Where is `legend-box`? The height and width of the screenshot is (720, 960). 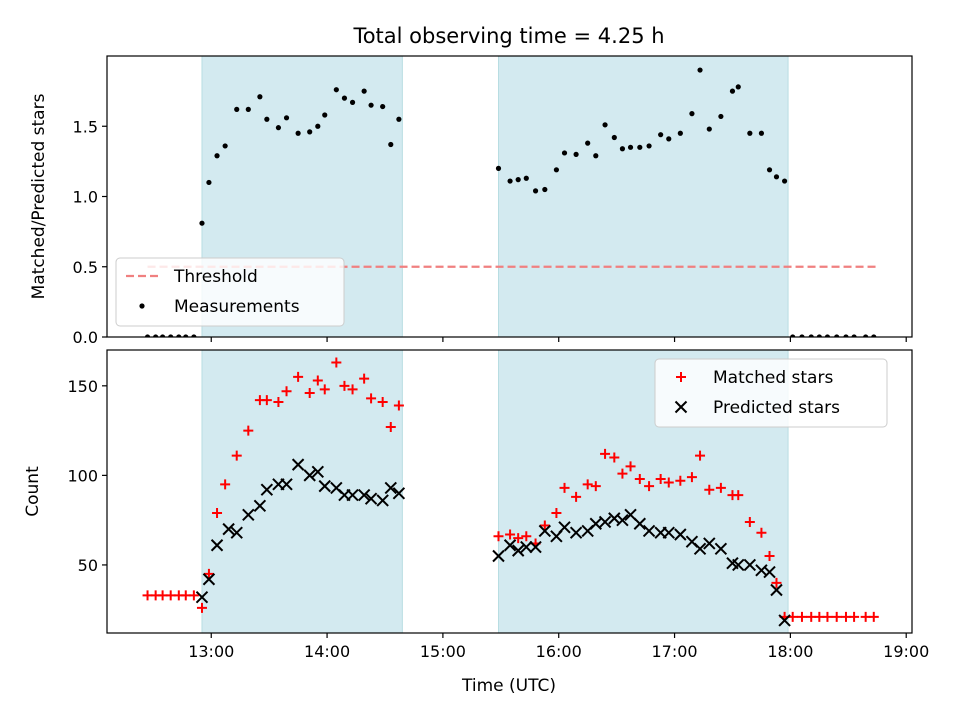
legend-box is located at coordinates (771, 393).